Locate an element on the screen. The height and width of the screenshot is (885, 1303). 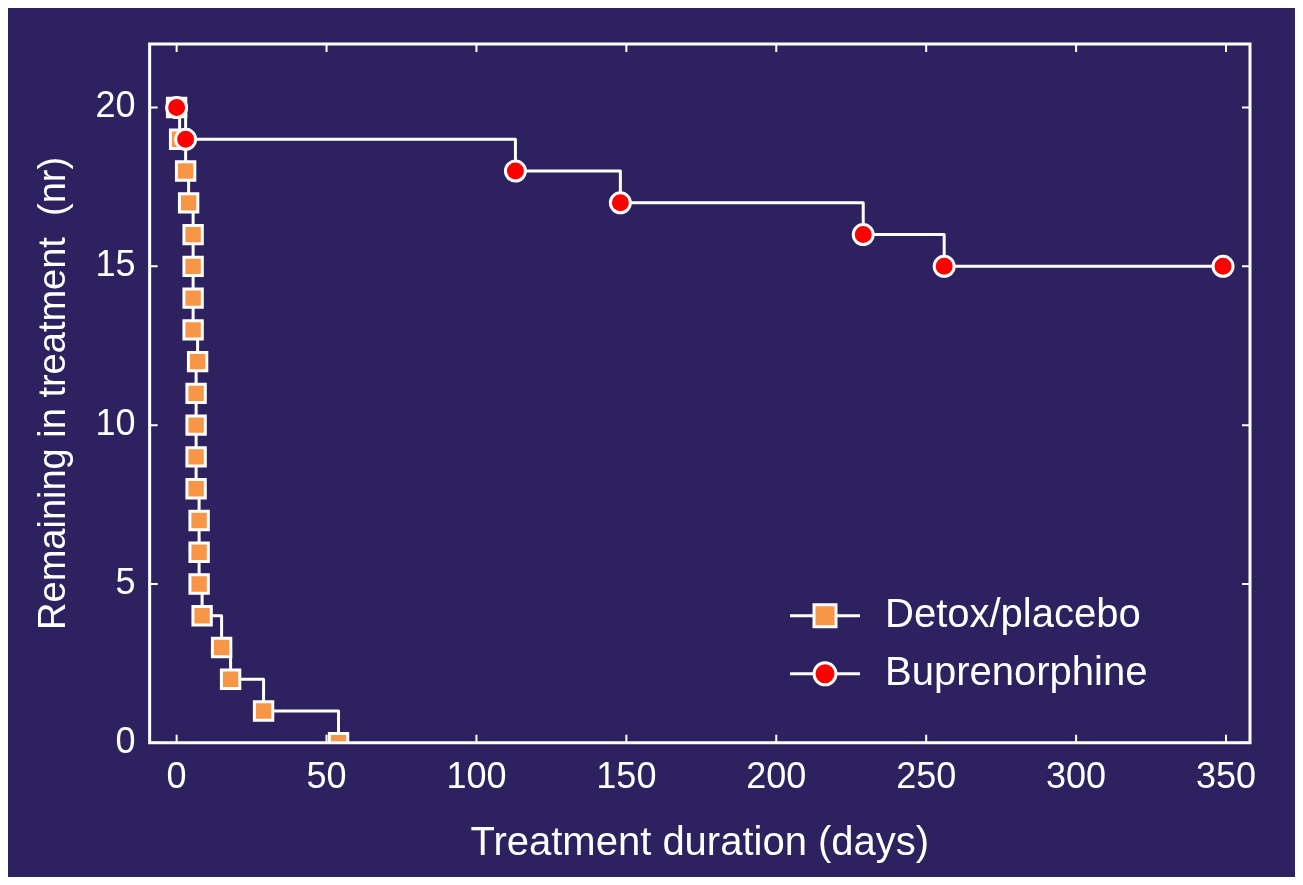
x-axis-title: Treatment duration (days) is located at coordinates (700, 841).